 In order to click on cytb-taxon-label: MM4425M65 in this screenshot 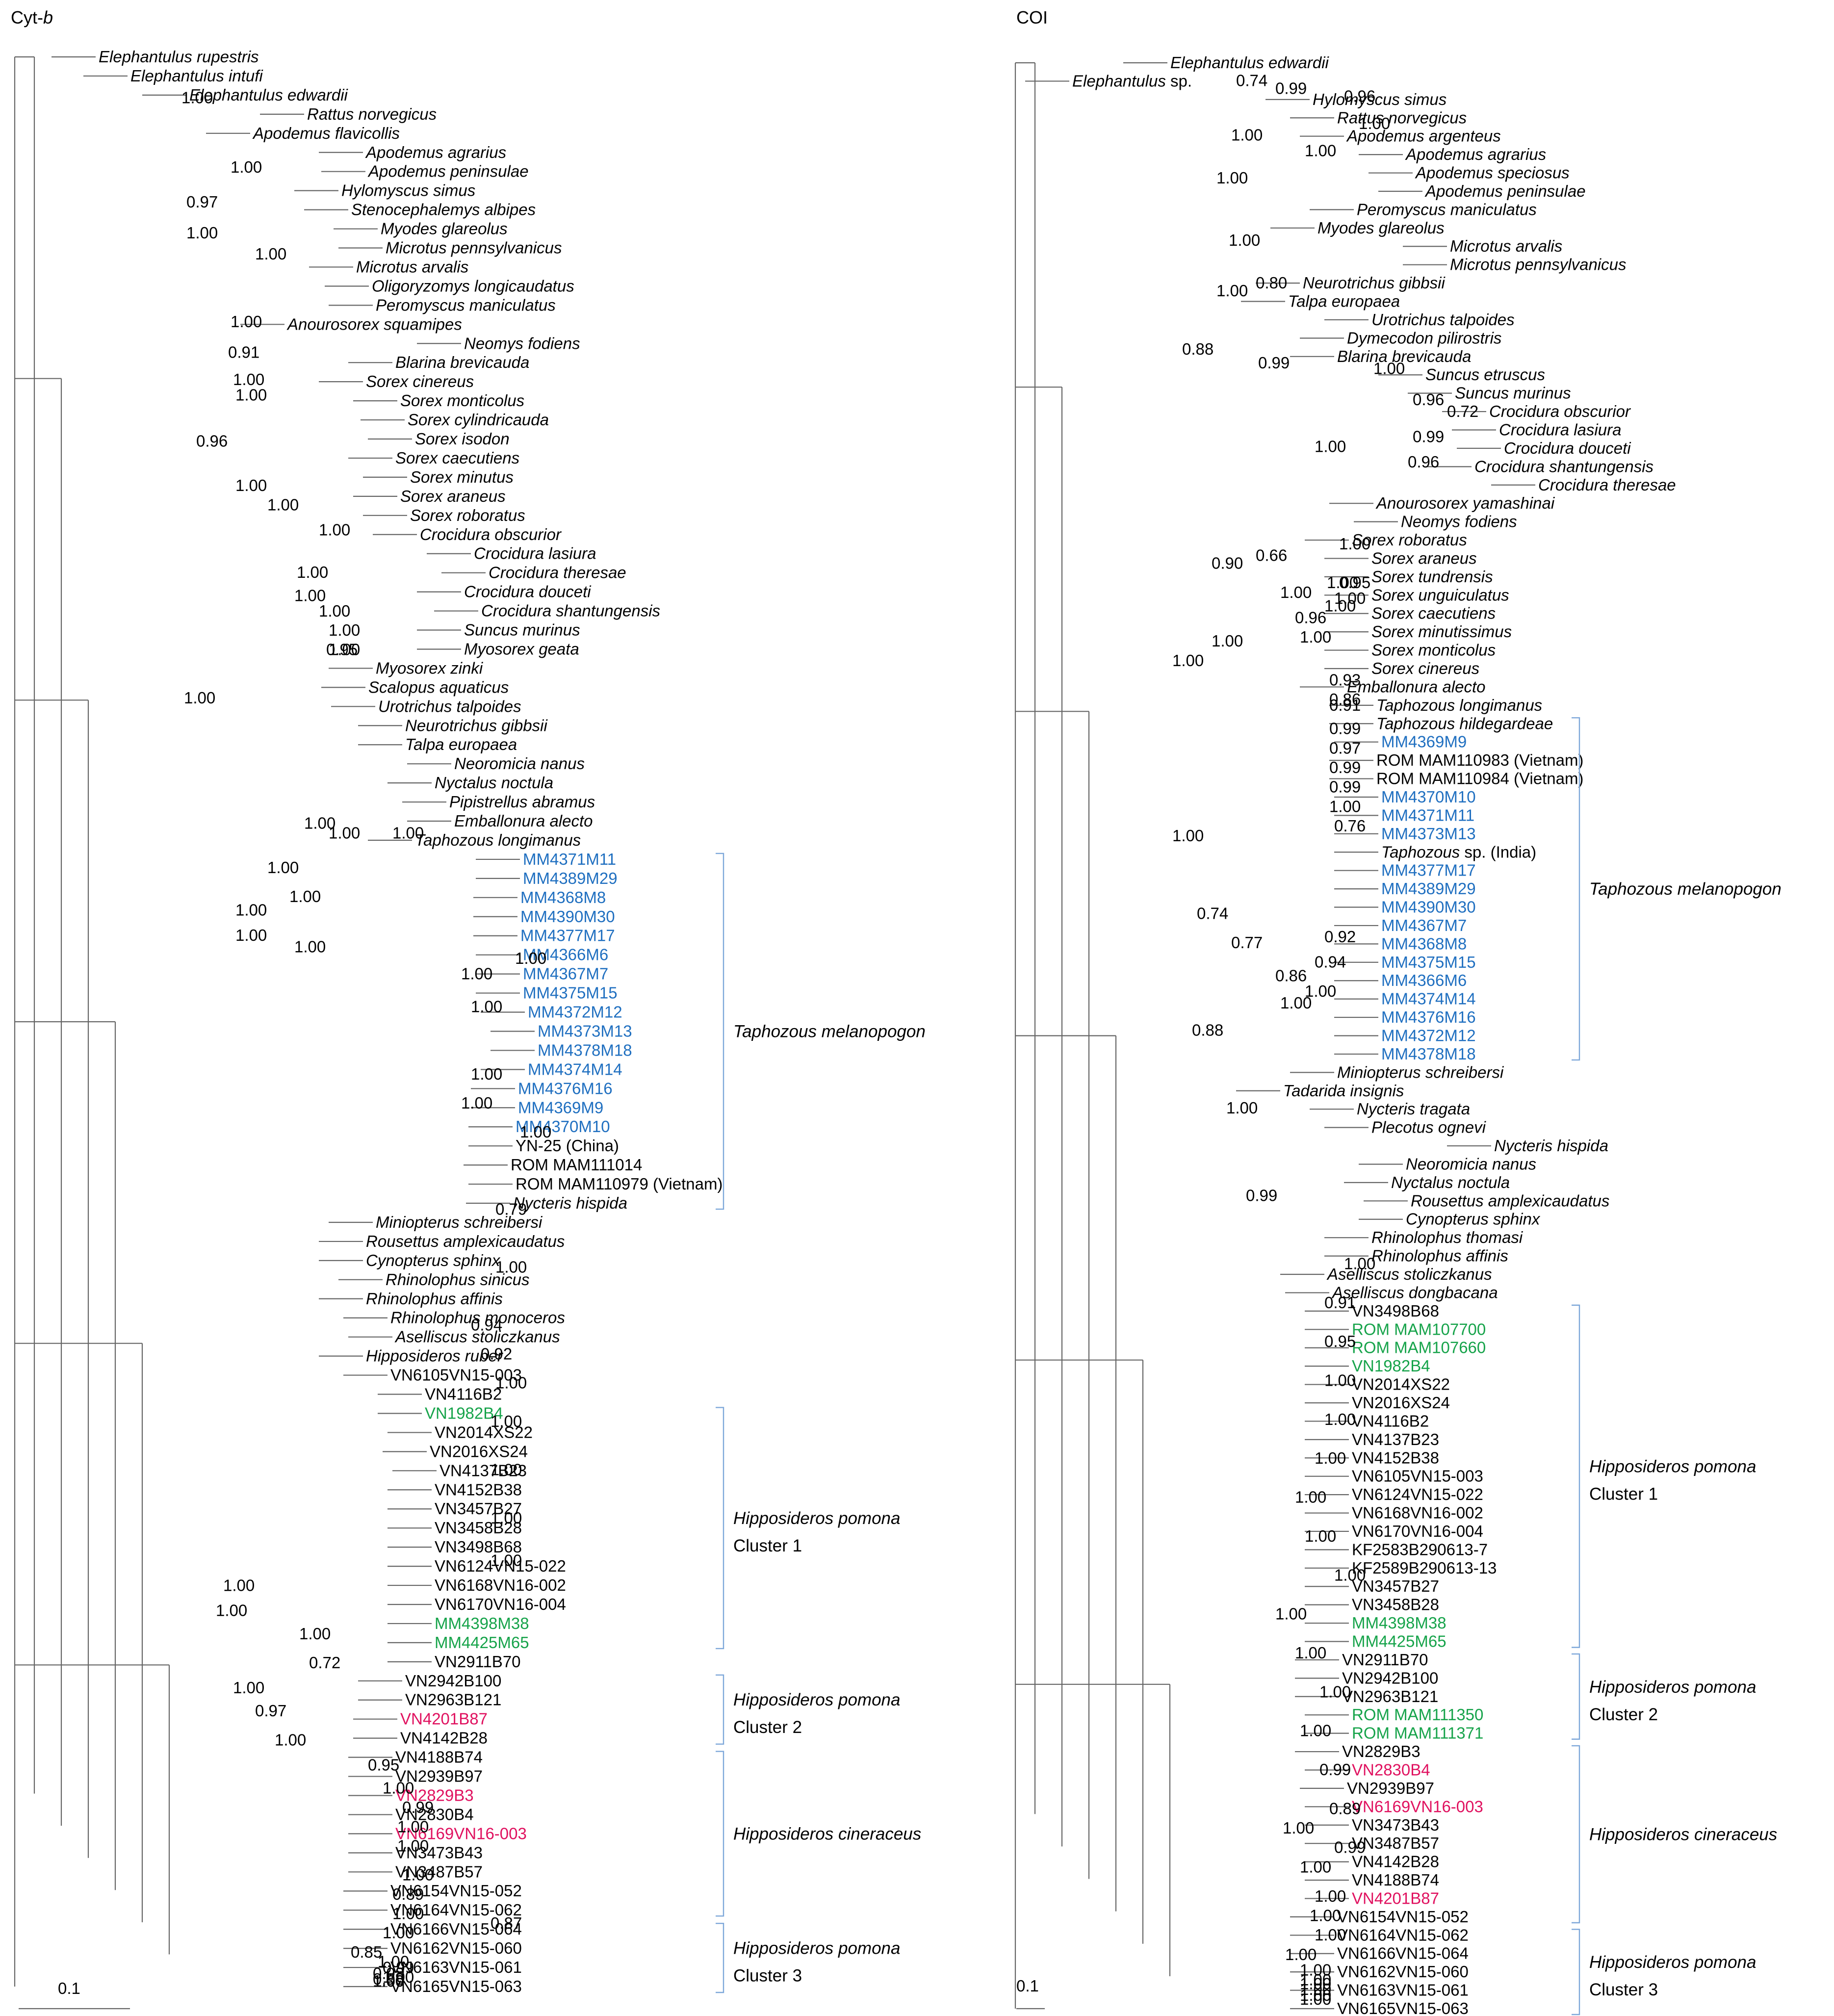, I will do `click(482, 1642)`.